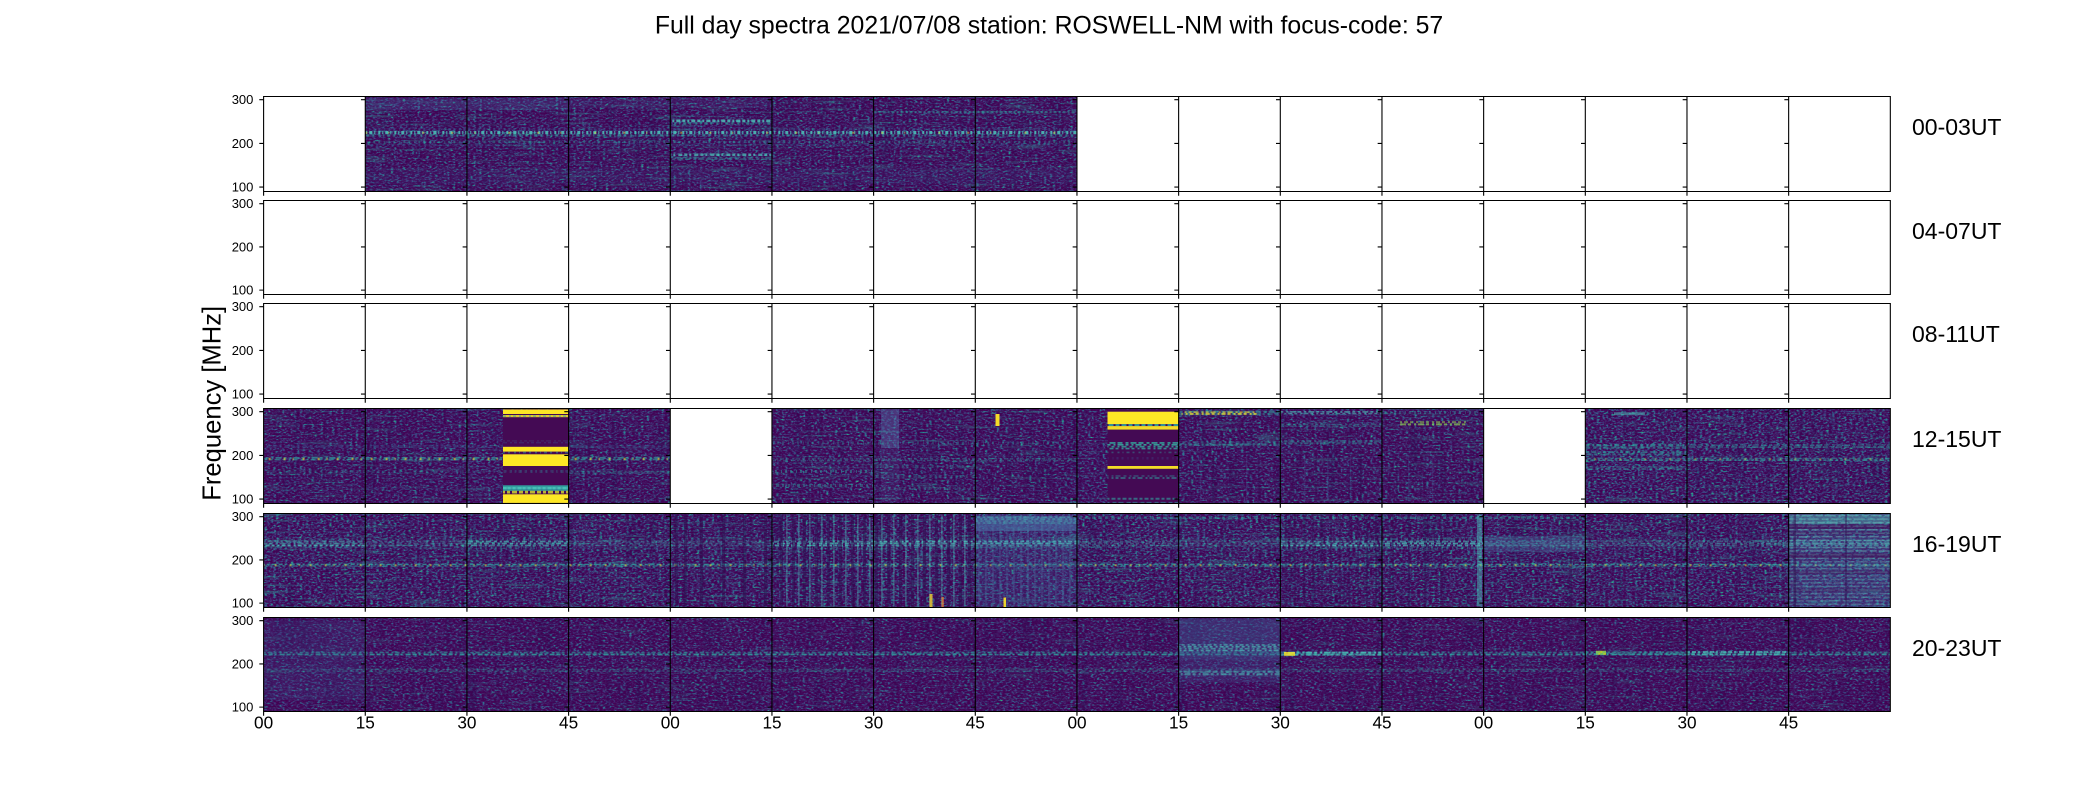  I want to click on svg-text: 12-15UT, so click(1956, 439).